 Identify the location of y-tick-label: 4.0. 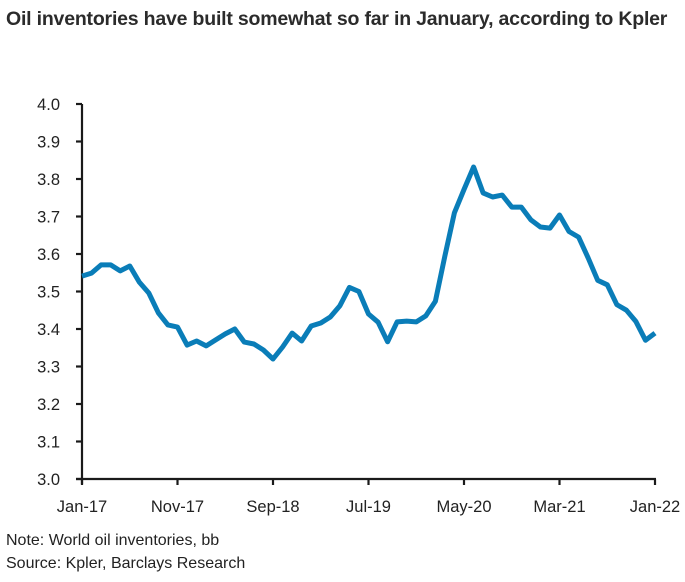
(48, 105).